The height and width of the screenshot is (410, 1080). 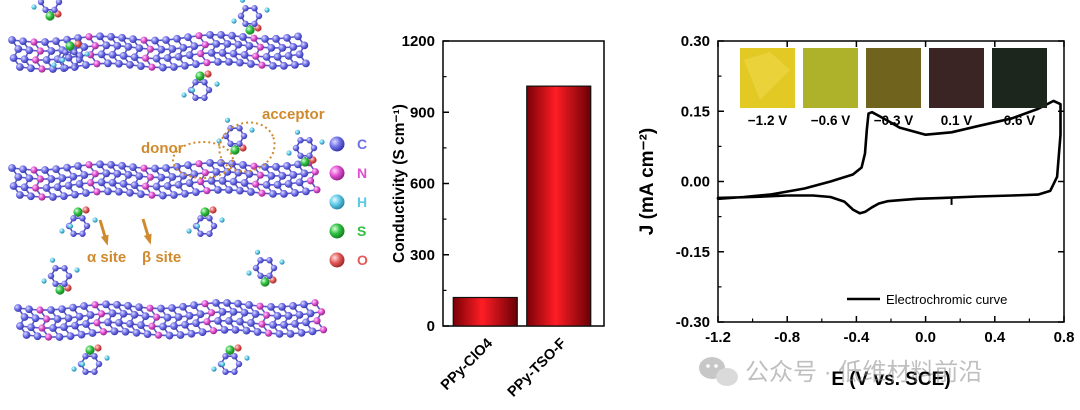 I want to click on x-tick-label: 0.4, so click(x=995, y=337).